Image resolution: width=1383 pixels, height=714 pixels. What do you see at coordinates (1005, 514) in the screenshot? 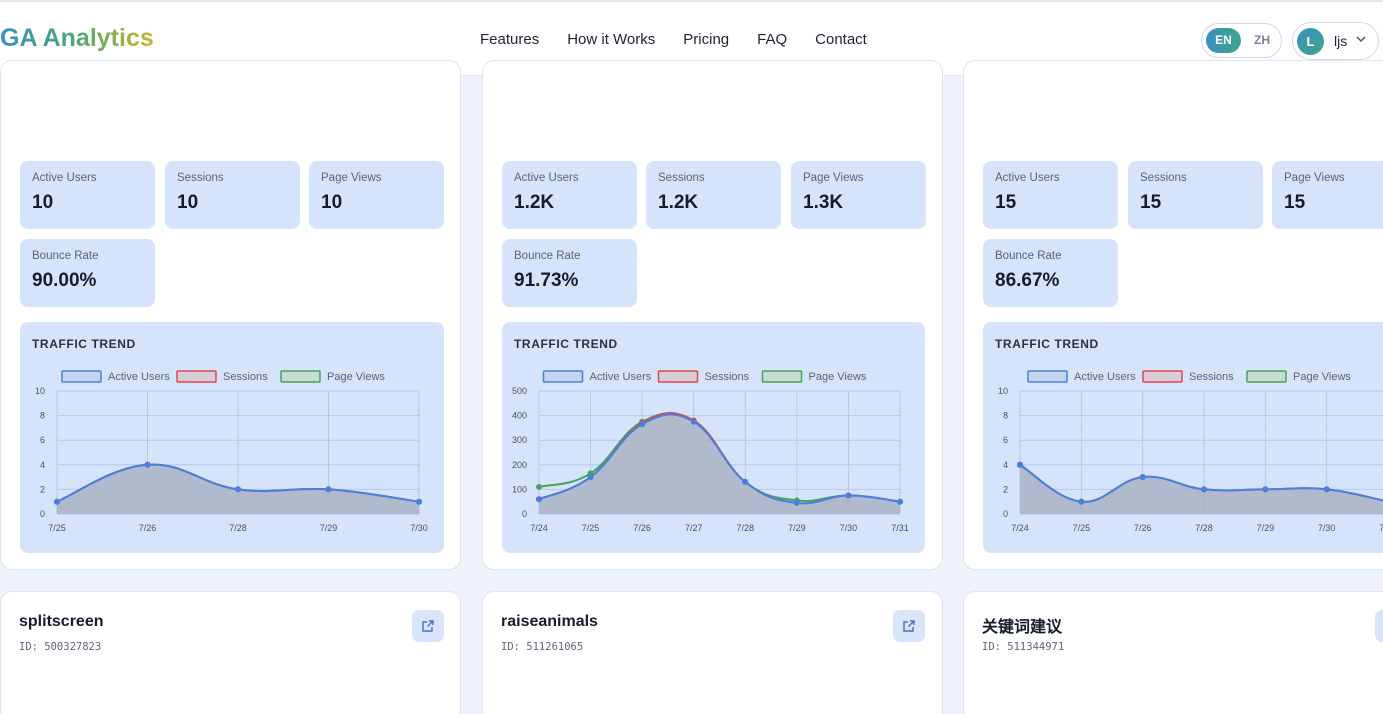
I see `y-tick-label: 0` at bounding box center [1005, 514].